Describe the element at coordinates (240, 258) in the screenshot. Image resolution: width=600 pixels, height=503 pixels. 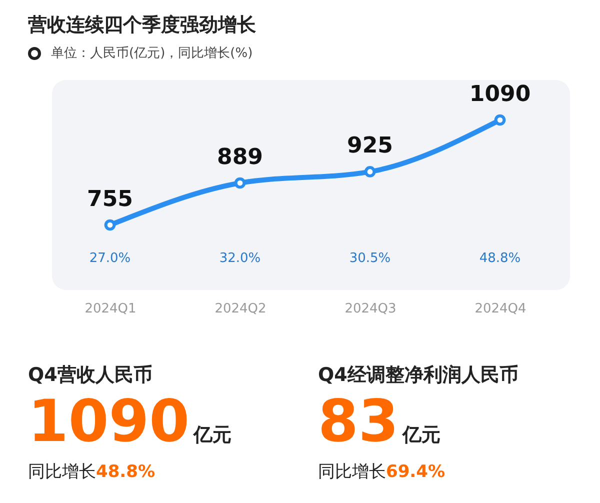
I see `text: 32.0%` at that location.